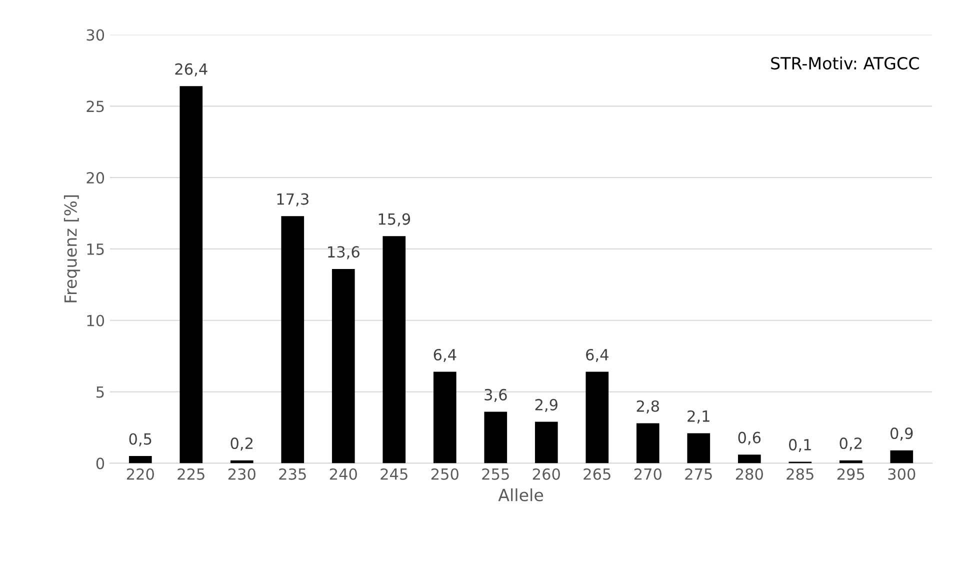 This screenshot has width=956, height=579. What do you see at coordinates (647, 407) in the screenshot?
I see `data-label: 2,8` at bounding box center [647, 407].